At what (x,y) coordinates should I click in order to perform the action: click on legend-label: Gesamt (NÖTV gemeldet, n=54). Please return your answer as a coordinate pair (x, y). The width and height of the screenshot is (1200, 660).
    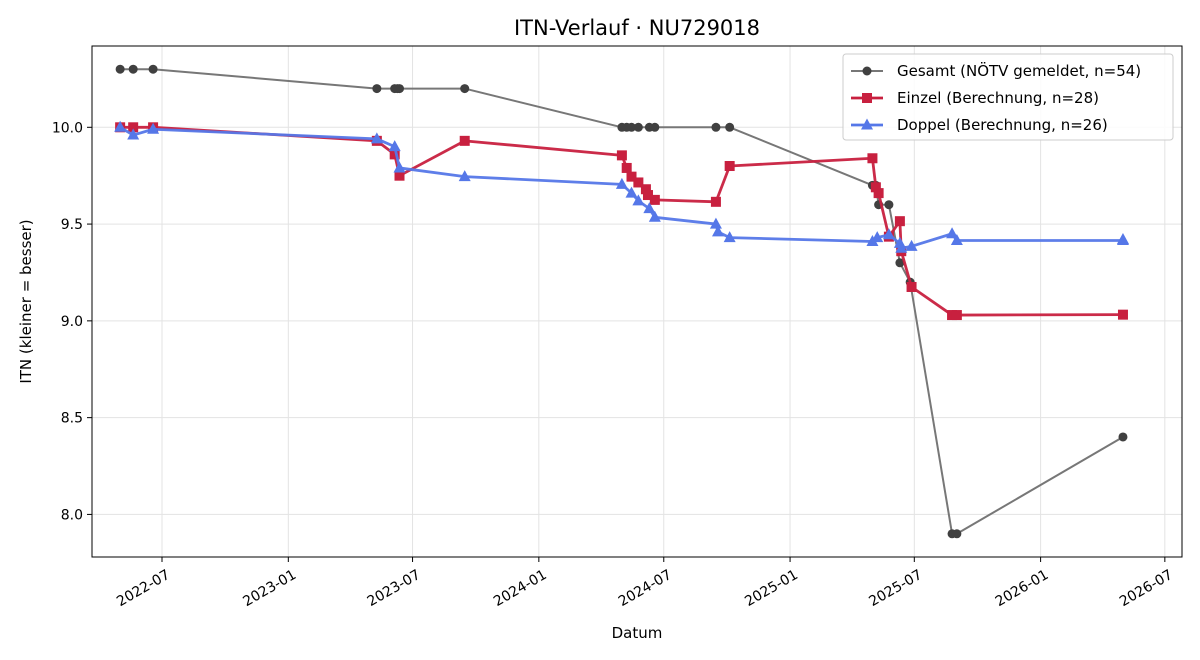
    Looking at the image, I should click on (1019, 70).